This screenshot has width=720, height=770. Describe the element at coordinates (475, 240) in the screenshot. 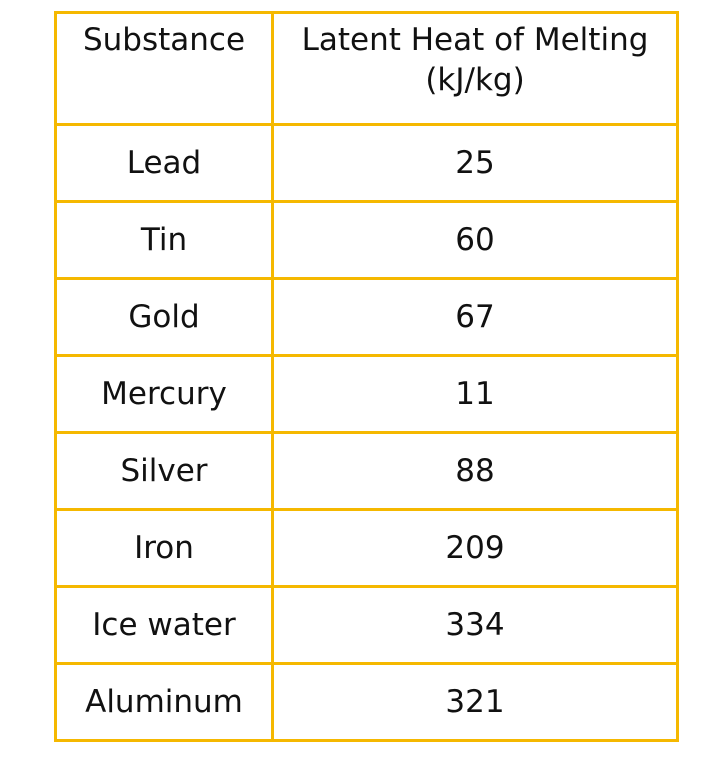

I see `value-cell: 60` at that location.